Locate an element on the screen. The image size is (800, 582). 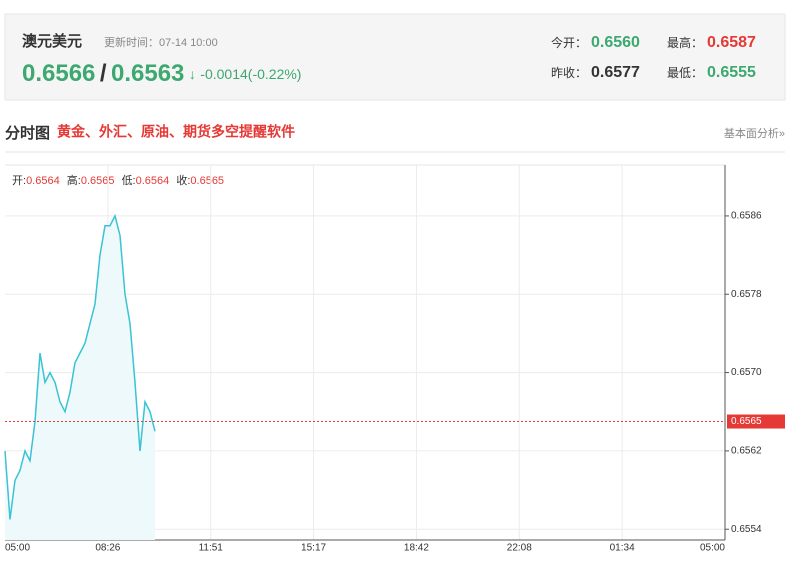
arrow: ↓ is located at coordinates (192, 74).